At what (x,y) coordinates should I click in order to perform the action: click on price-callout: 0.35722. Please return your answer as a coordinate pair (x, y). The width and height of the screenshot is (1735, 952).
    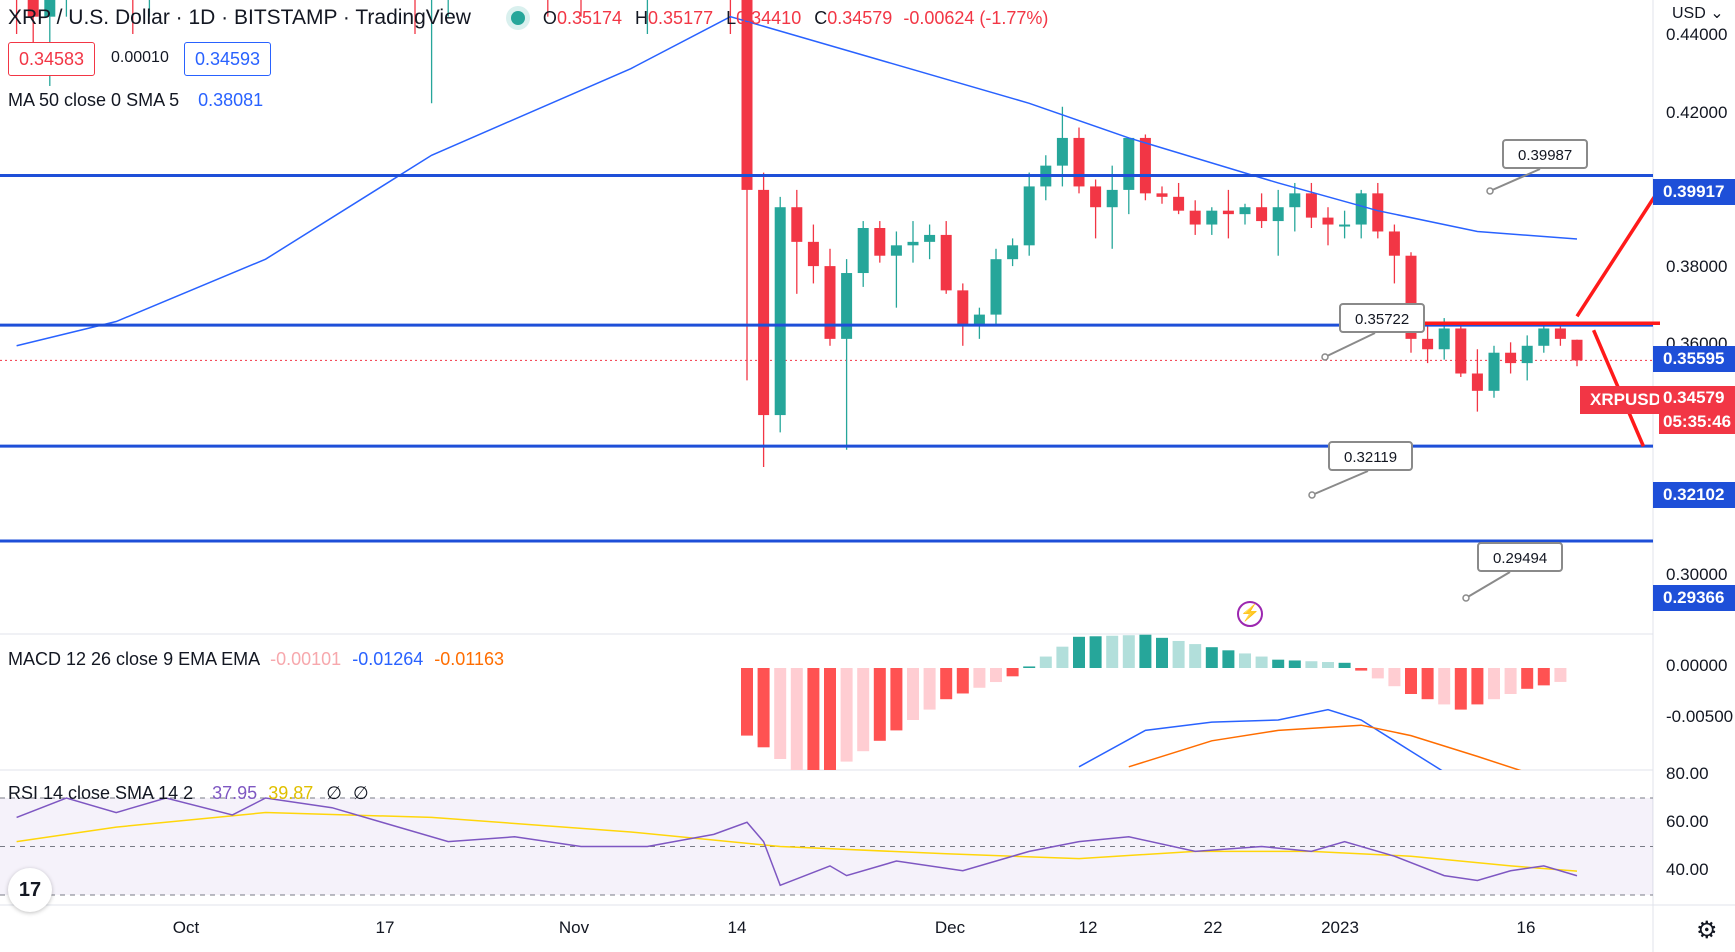
    Looking at the image, I should click on (1382, 318).